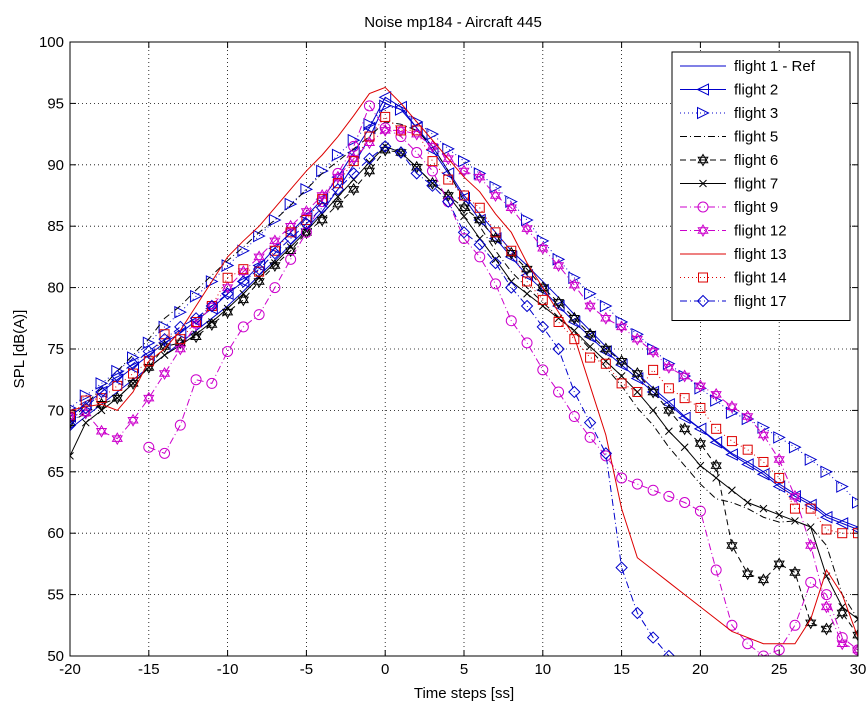 The width and height of the screenshot is (868, 714). I want to click on legend-label: flight 1 - Ref, so click(775, 66).